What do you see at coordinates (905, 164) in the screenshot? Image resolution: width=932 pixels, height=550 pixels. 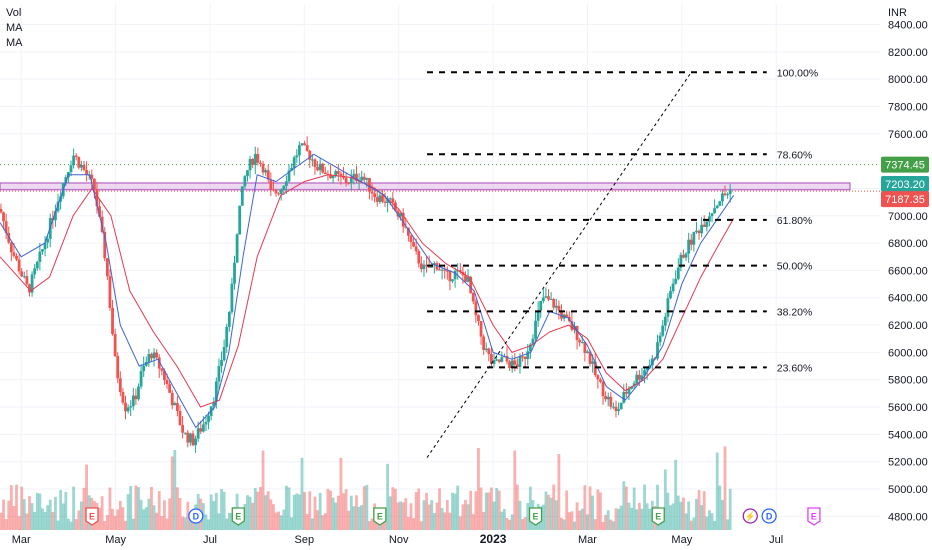 I see `price-badge` at bounding box center [905, 164].